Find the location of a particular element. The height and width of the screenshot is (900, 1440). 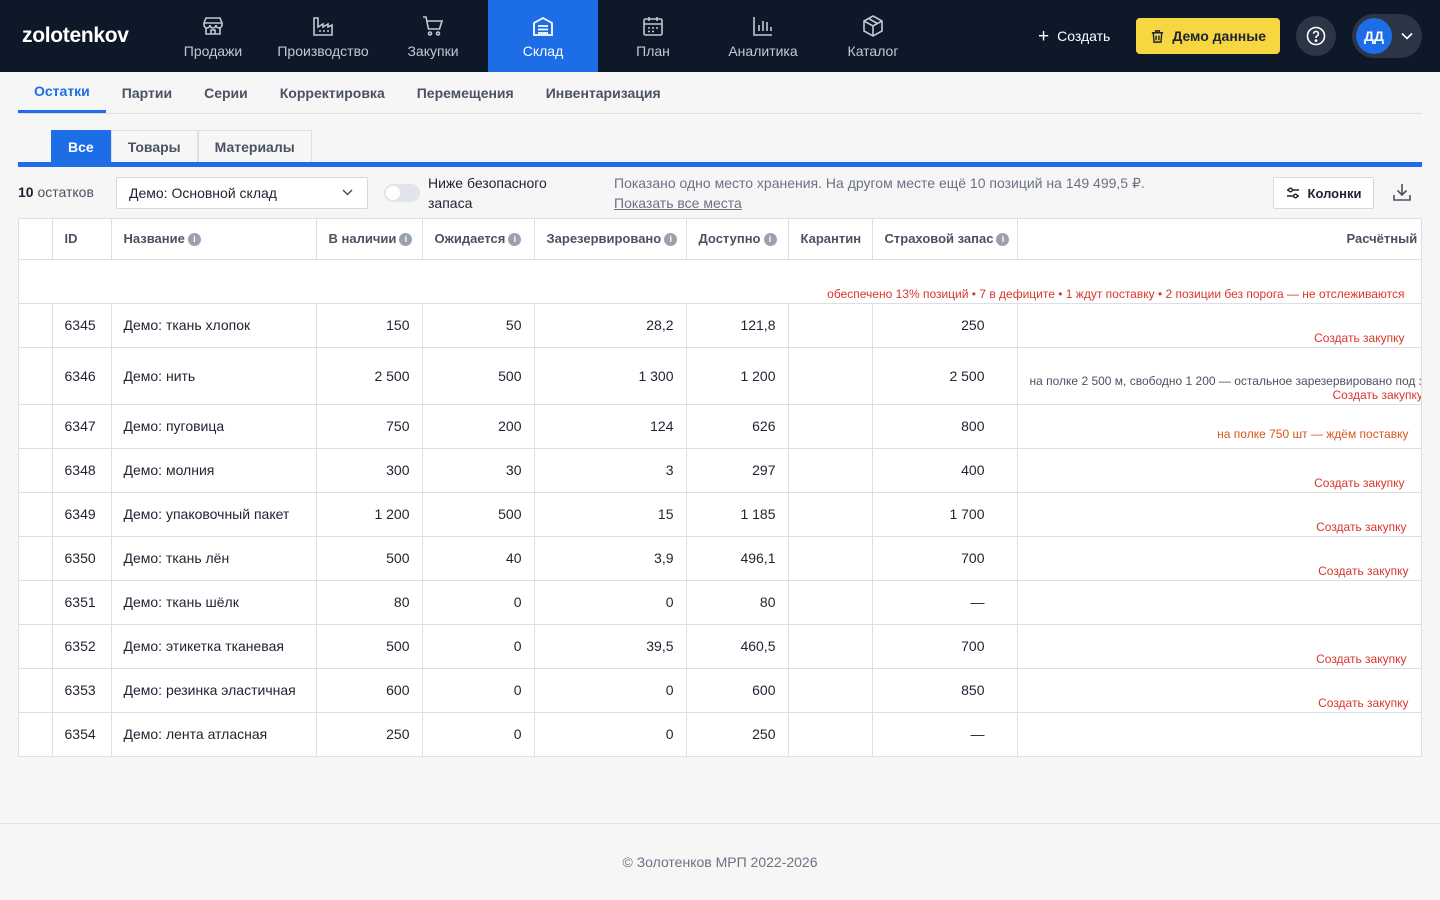

tab-inventory: Инвентаризация is located at coordinates (603, 92).